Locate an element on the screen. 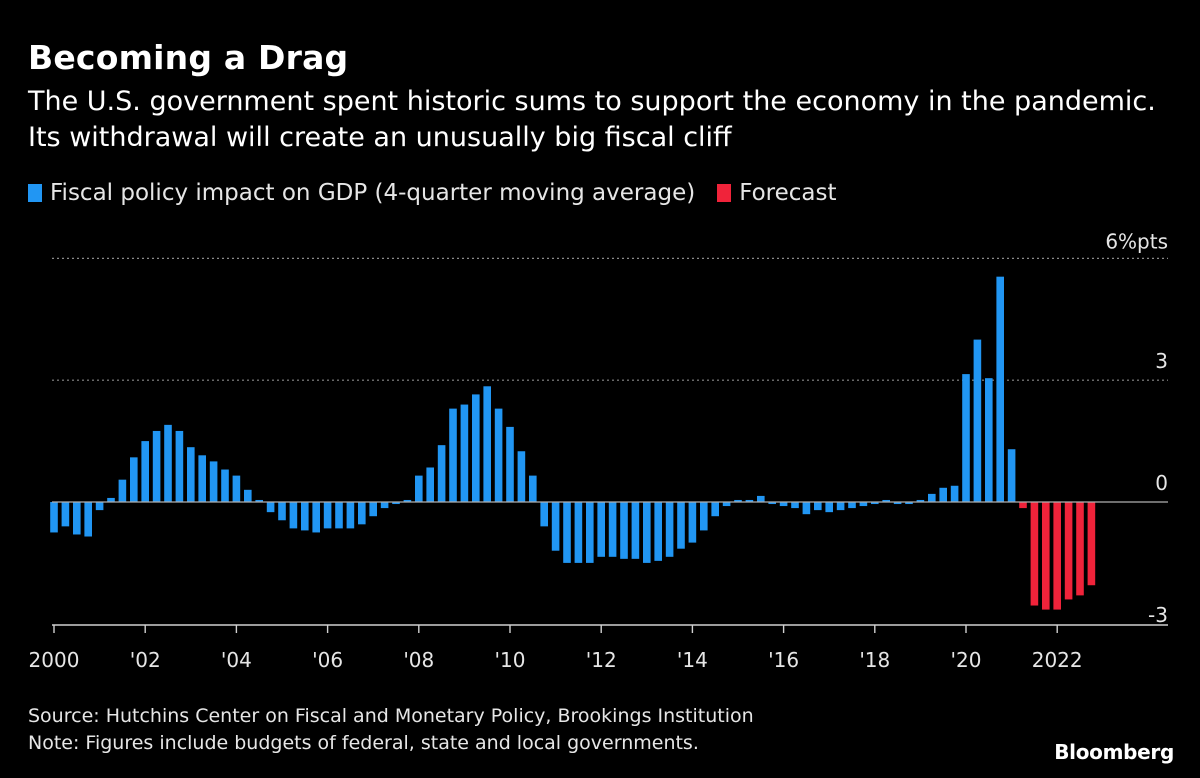 This screenshot has width=1200, height=778. legend-swatch-forecast is located at coordinates (724, 193).